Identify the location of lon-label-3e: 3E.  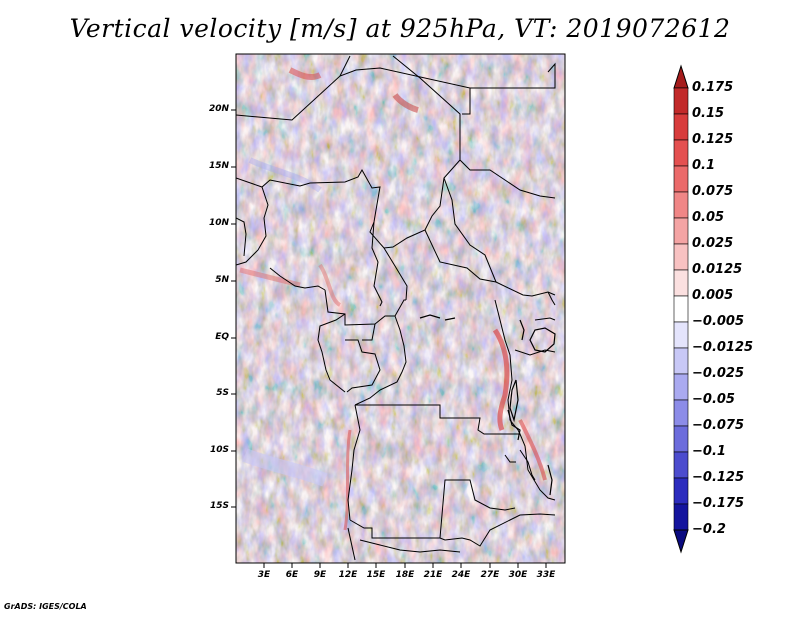
(264, 575).